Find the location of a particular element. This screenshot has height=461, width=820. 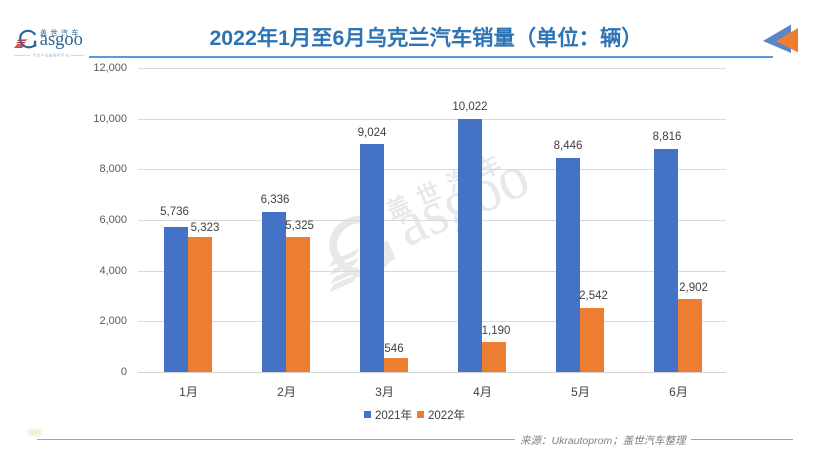

svg-text: asgoo is located at coordinates (61, 39).